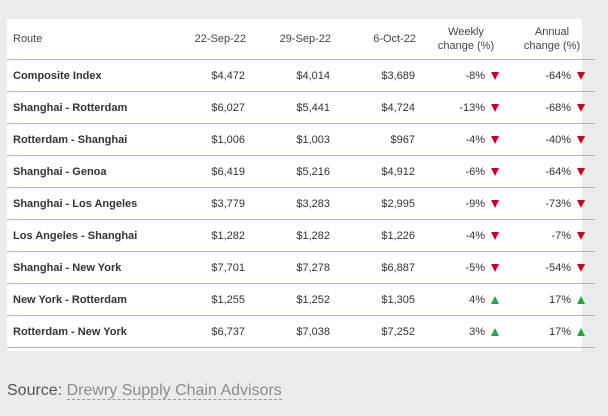 This screenshot has width=608, height=416. What do you see at coordinates (87, 203) in the screenshot?
I see `route-name: Shanghai - Los Angeles` at bounding box center [87, 203].